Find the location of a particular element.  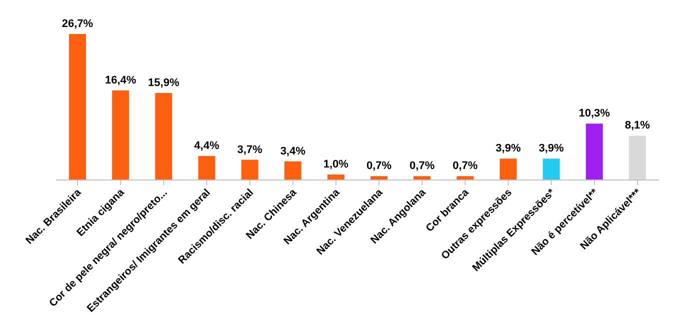

data-label: 26,7% is located at coordinates (78, 24).